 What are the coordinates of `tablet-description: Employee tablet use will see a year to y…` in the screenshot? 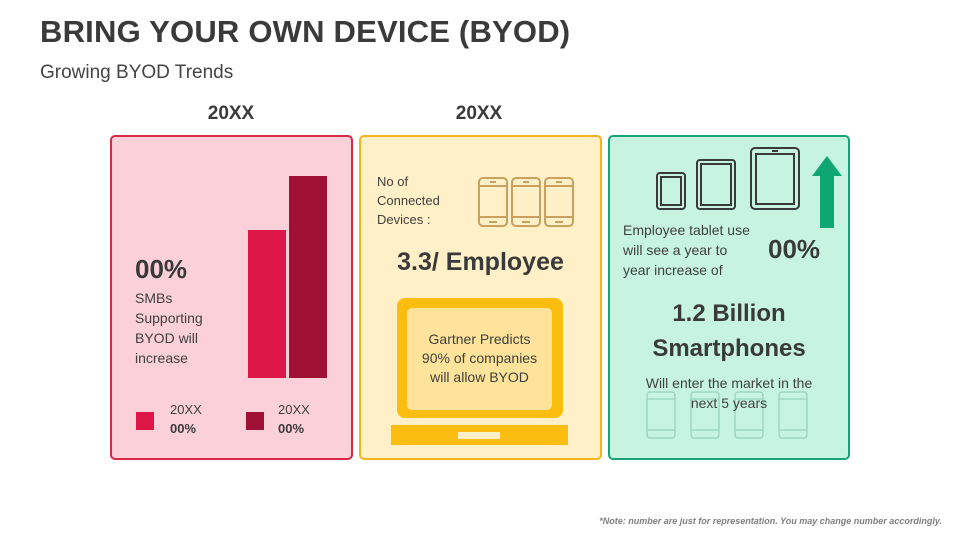 It's located at (686, 250).